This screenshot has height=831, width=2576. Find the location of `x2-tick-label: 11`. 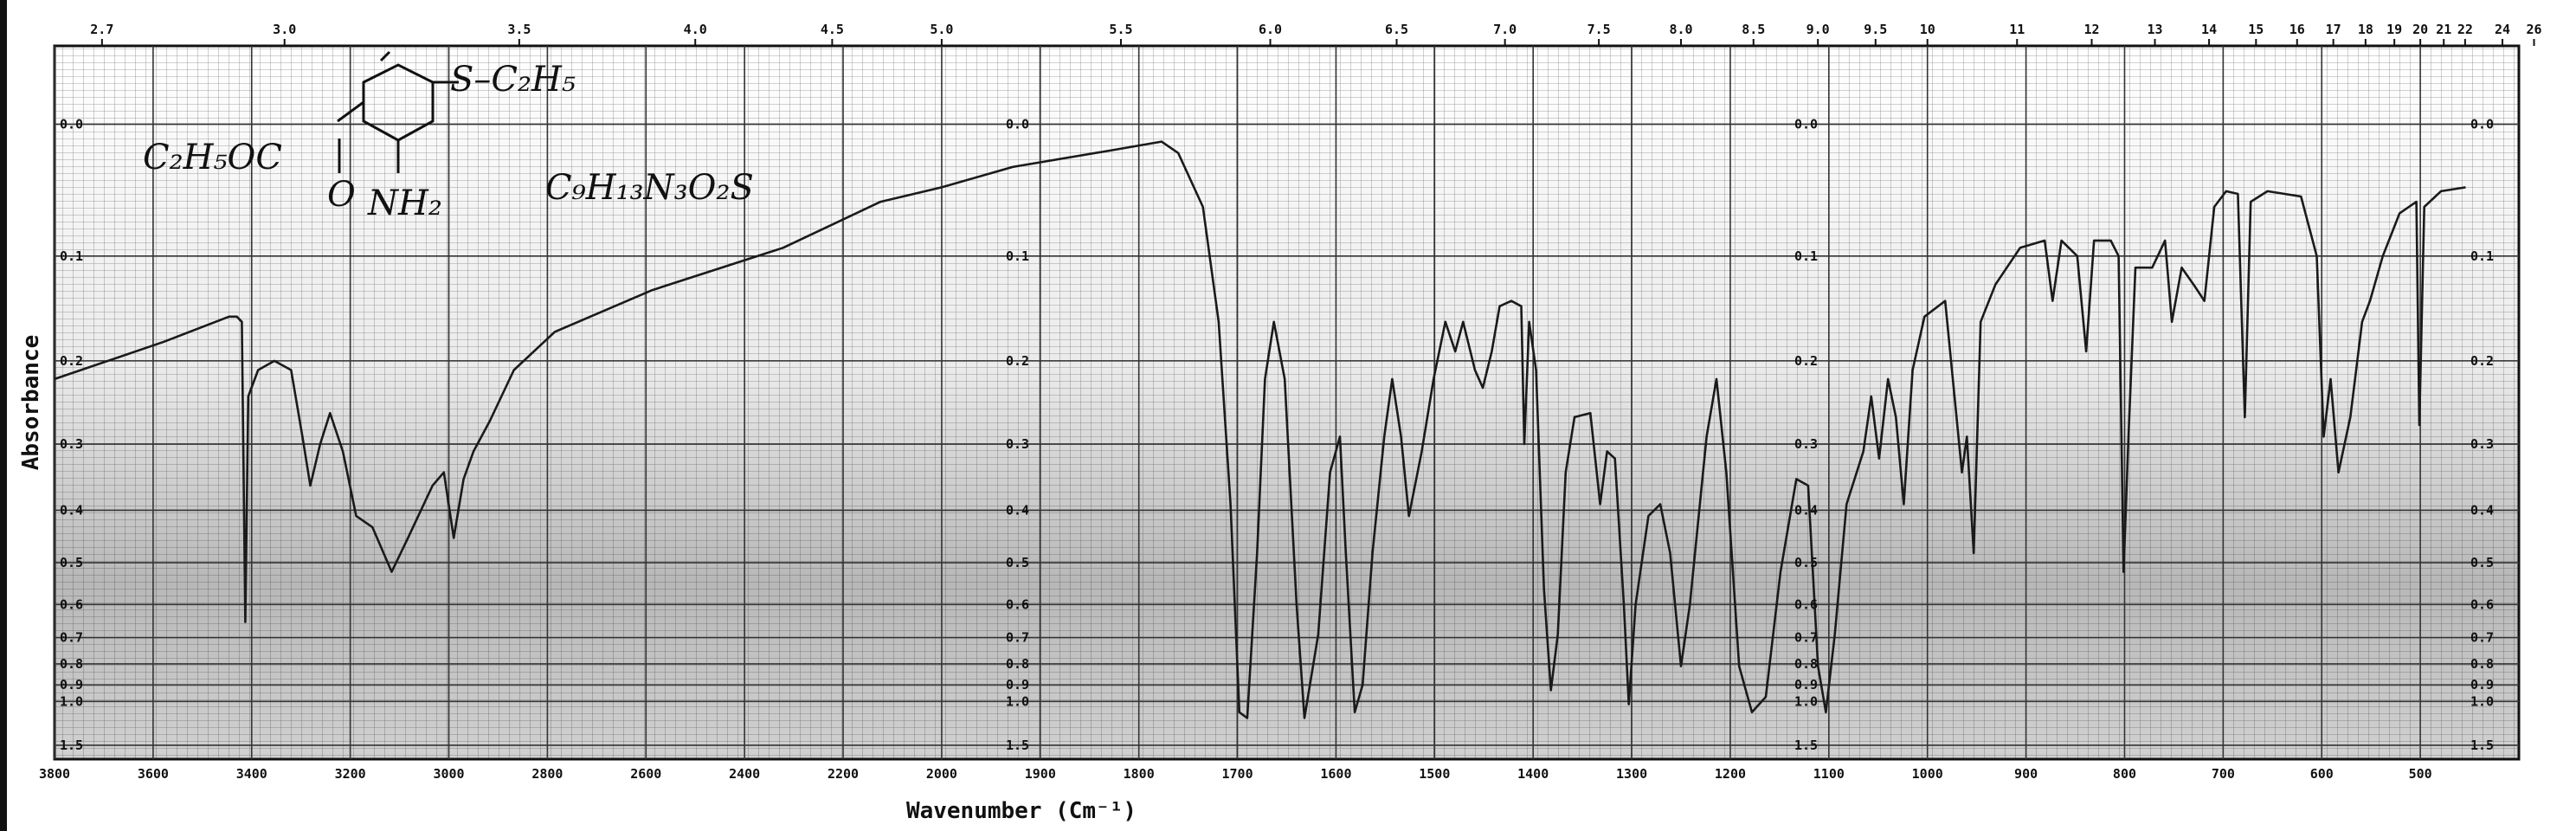

x2-tick-label: 11 is located at coordinates (2017, 29).